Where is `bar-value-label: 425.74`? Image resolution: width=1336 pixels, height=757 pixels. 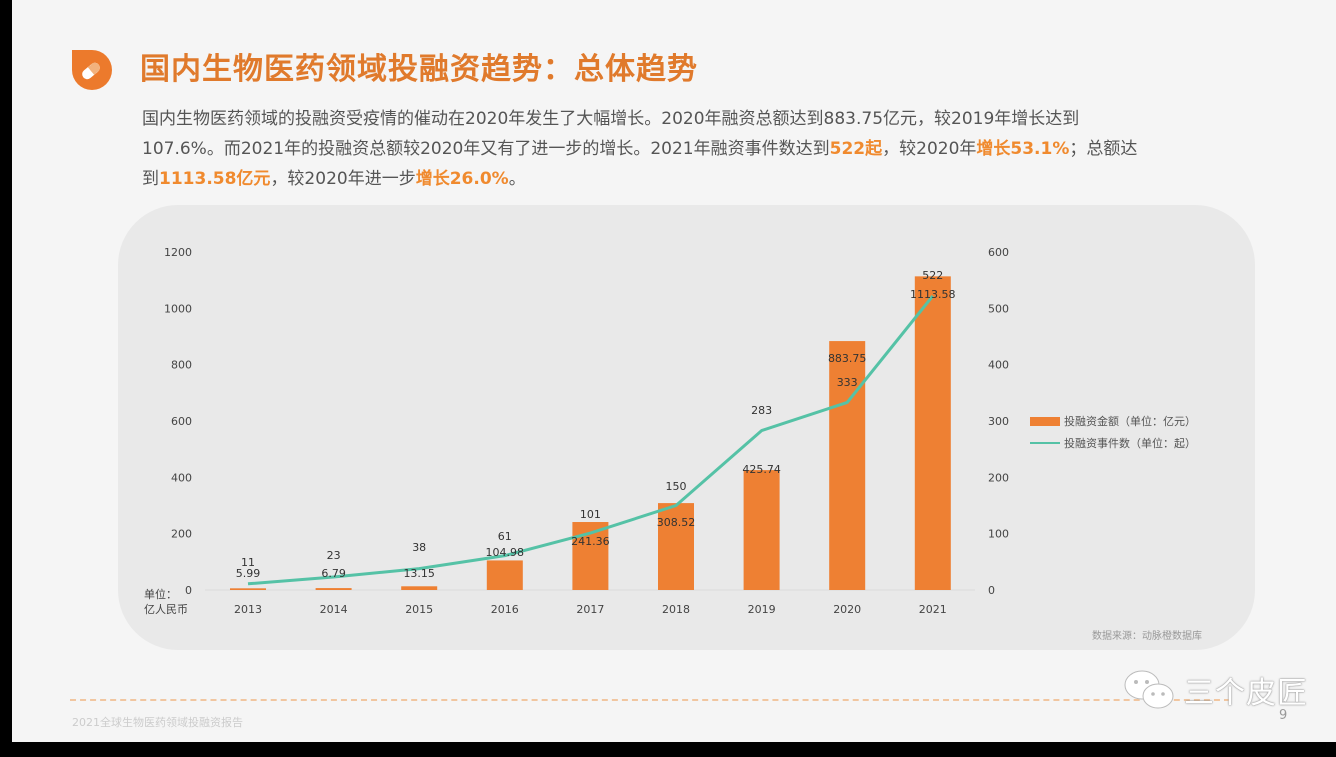
bar-value-label: 425.74 is located at coordinates (761, 469).